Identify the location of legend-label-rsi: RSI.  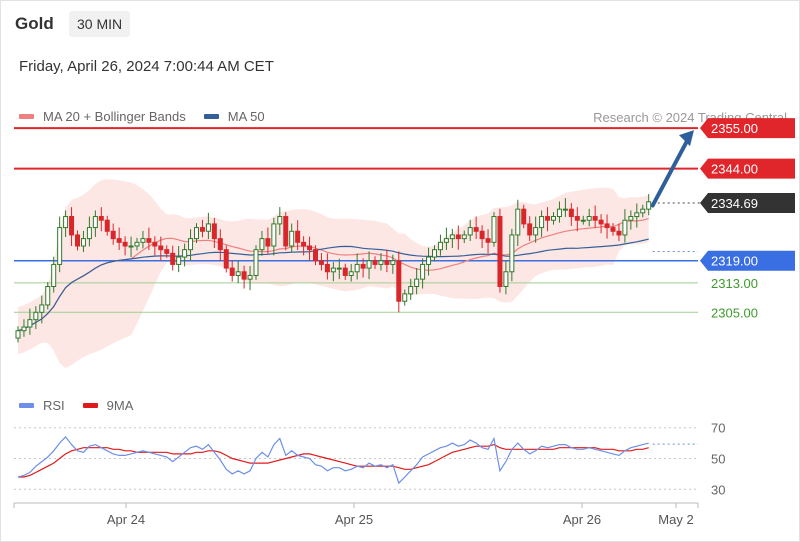
(54, 405).